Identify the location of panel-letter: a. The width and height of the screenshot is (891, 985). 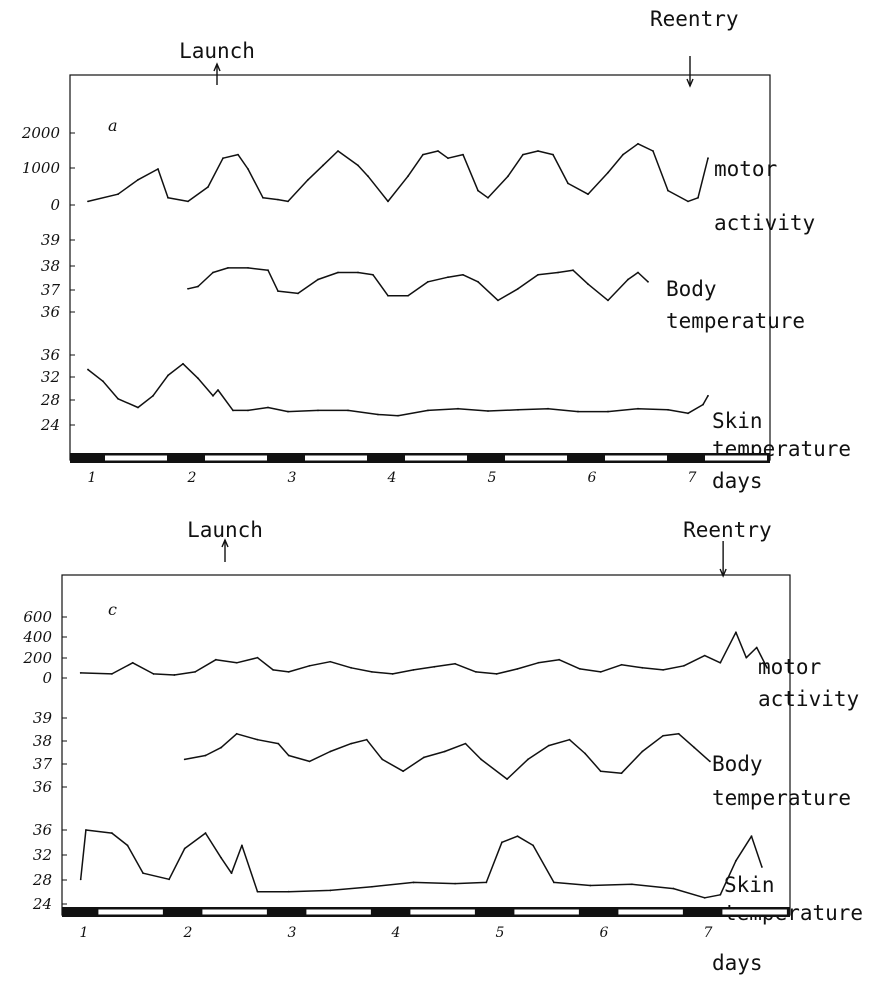
(113, 125).